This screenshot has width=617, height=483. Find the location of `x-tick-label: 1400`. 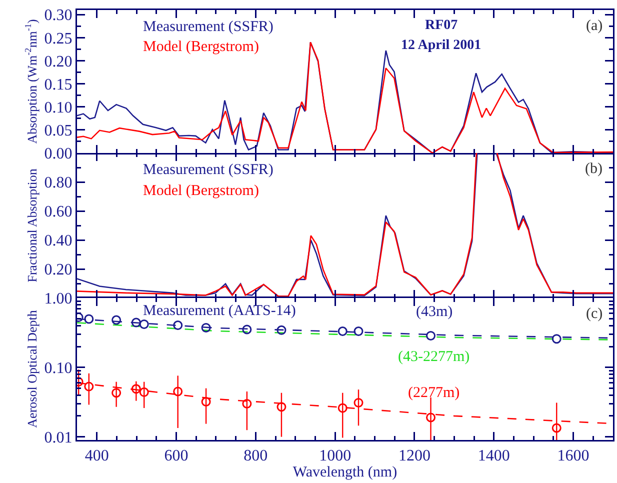

x-tick-label: 1400 is located at coordinates (494, 456).